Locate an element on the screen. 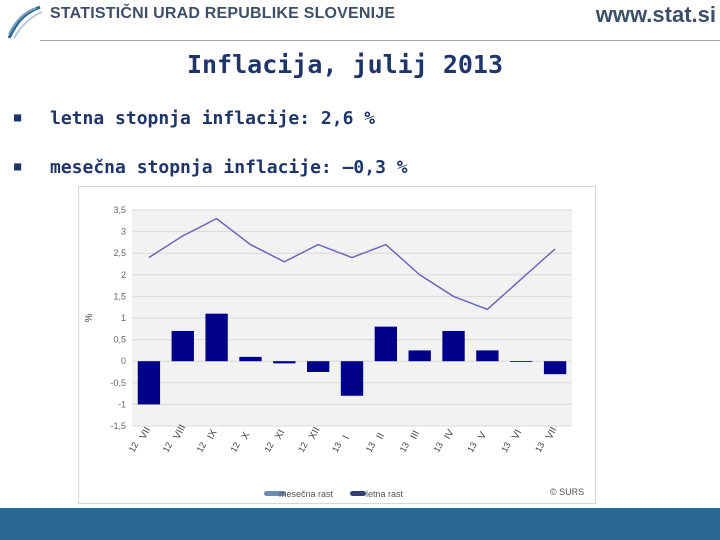  y-tick-label: 0 is located at coordinates (123, 361).